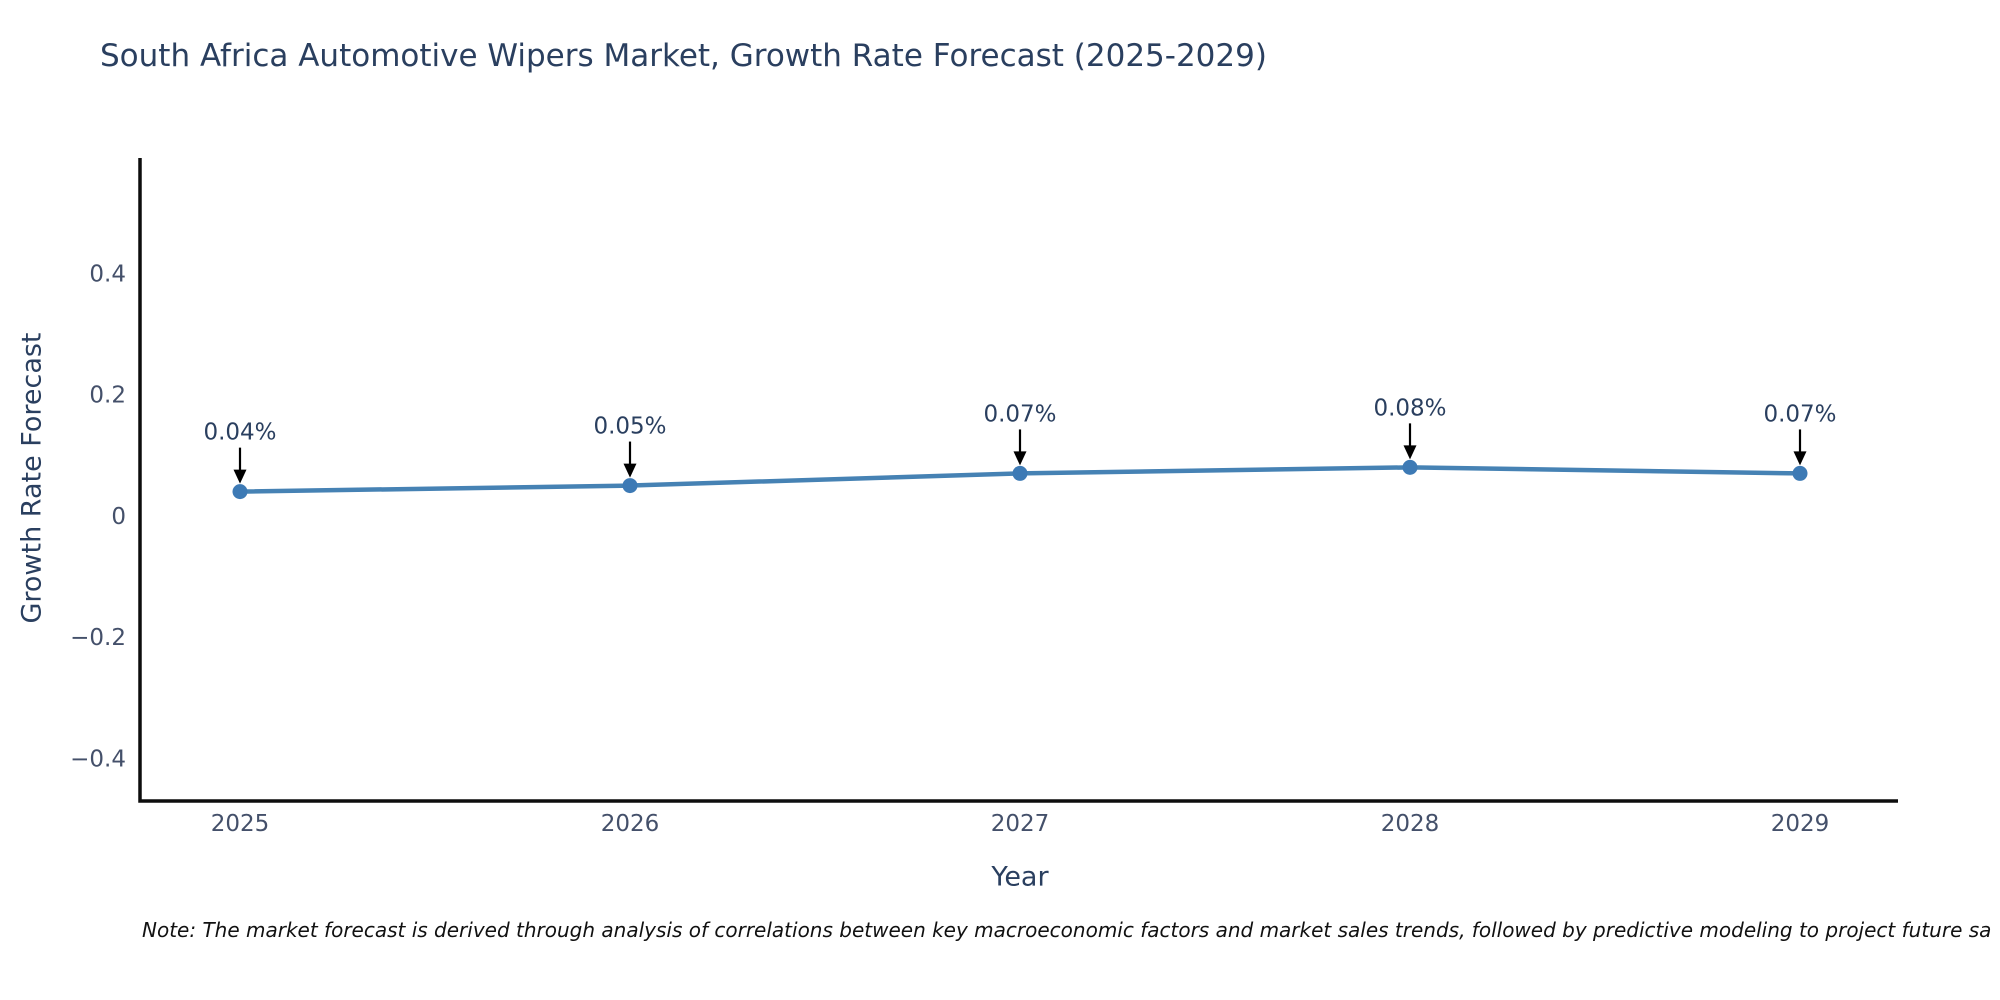 This screenshot has width=2000, height=1000. What do you see at coordinates (1800, 824) in the screenshot?
I see `x-tick-label: 2029` at bounding box center [1800, 824].